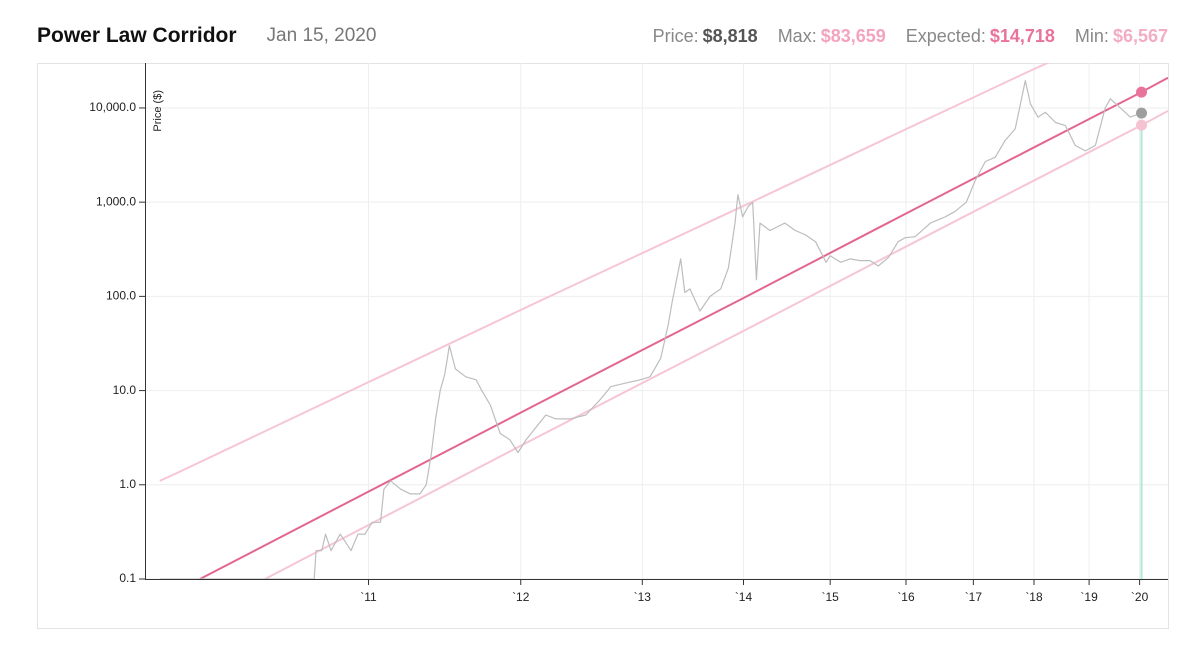 Image resolution: width=1200 pixels, height=651 pixels. I want to click on readout-value: $14,718, so click(1022, 35).